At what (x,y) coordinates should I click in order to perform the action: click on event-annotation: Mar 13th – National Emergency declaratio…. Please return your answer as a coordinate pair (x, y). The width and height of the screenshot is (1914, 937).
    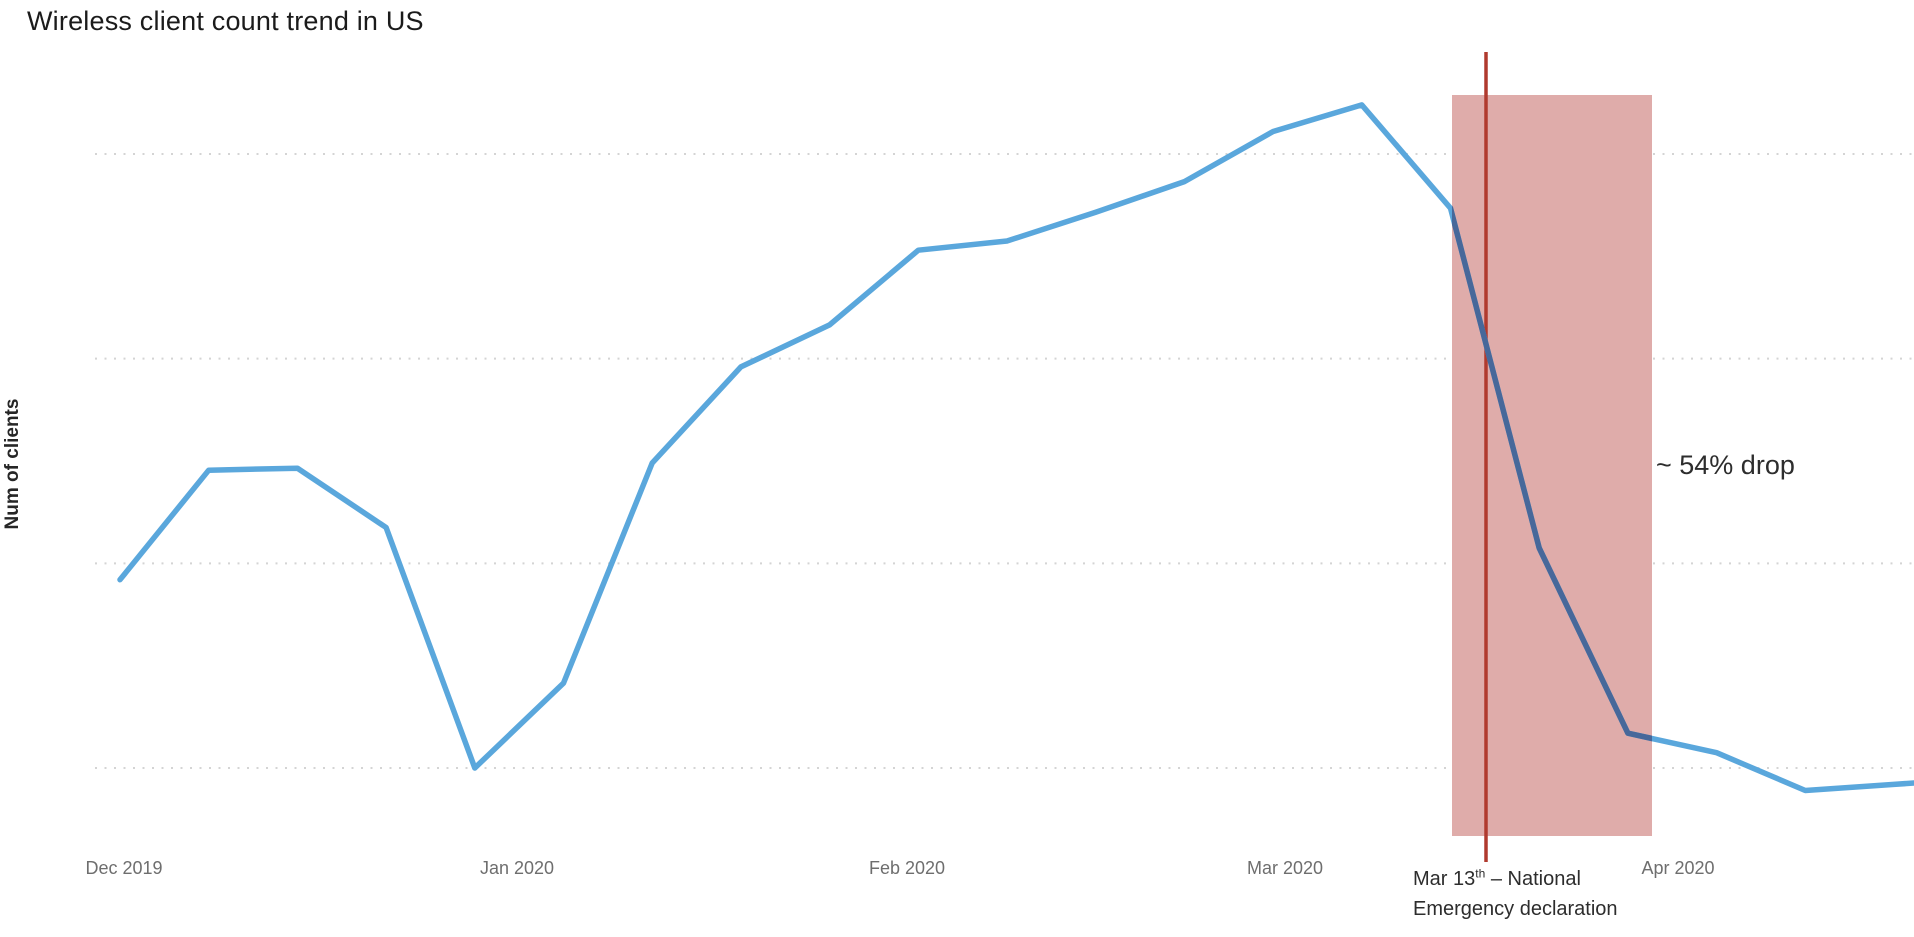
    Looking at the image, I should click on (1519, 894).